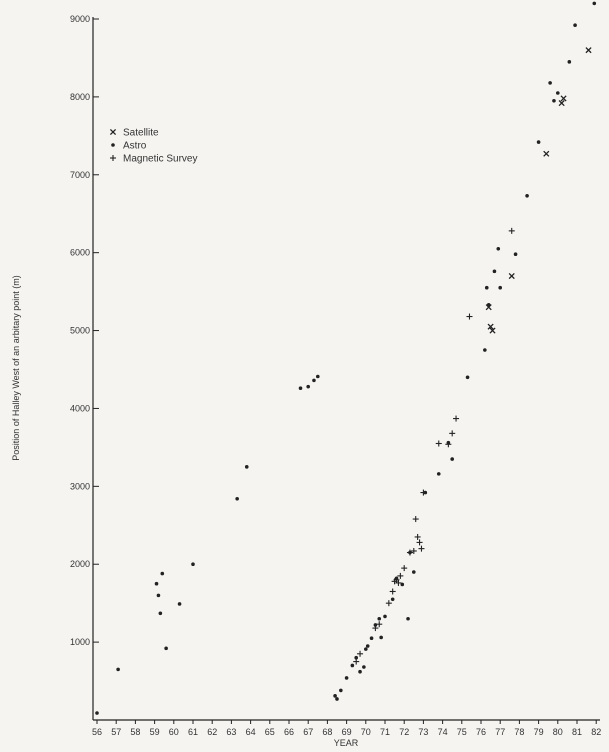  I want to click on series-x, so click(538, 190).